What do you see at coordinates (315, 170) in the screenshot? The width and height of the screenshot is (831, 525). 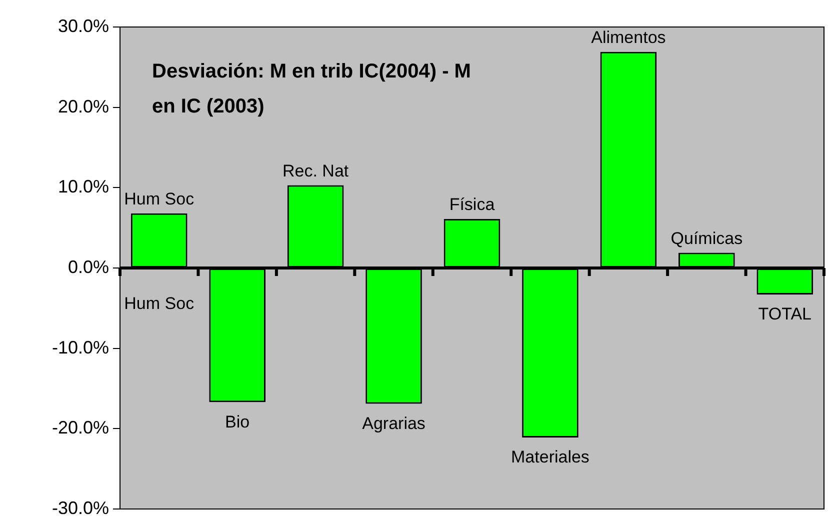 I see `x-tick-label: Rec. Nat` at bounding box center [315, 170].